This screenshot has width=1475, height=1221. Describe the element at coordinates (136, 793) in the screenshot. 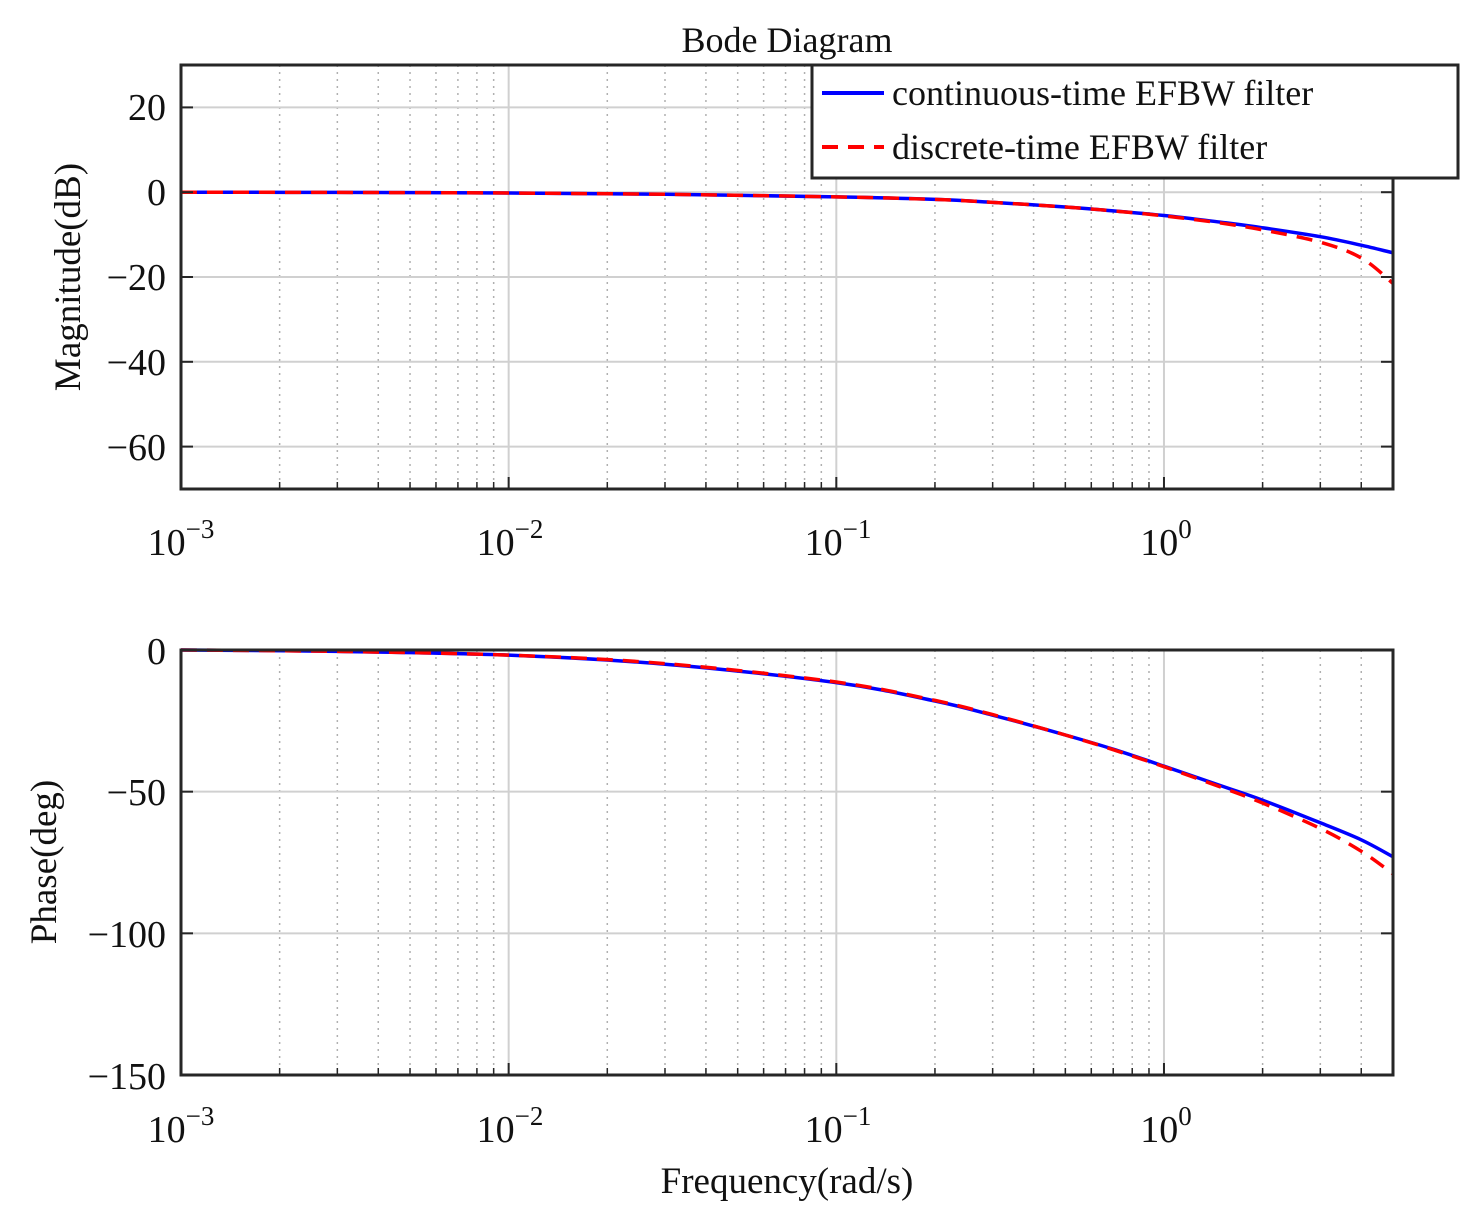

I see `y-tick-label: −50` at that location.